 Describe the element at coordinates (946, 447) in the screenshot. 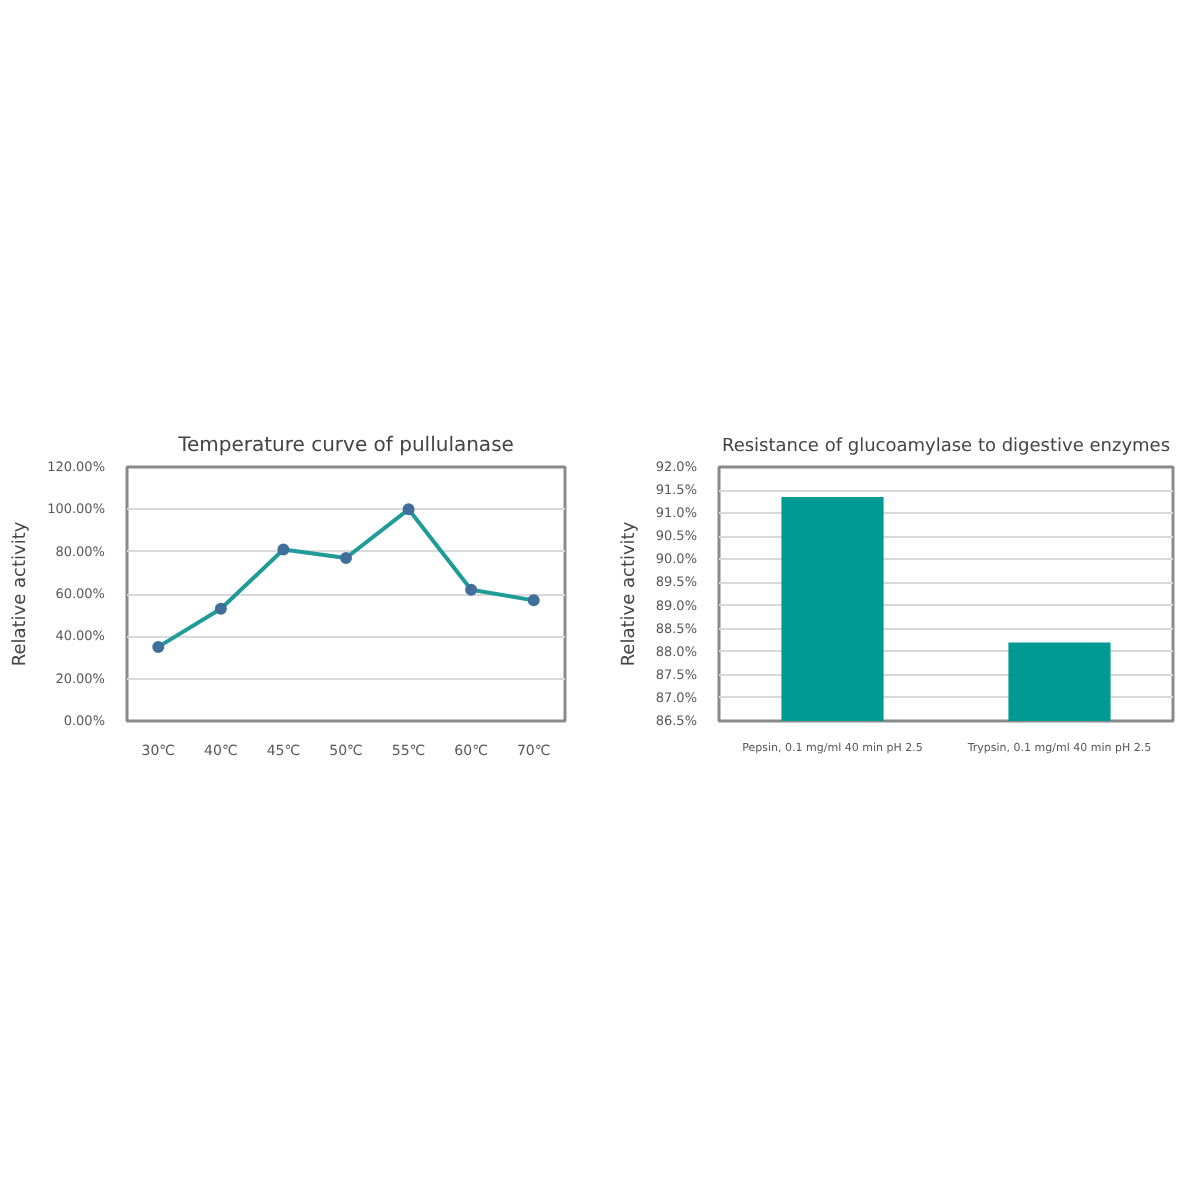

I see `chart-title: Resistance of glucoamylase to digestive enzymes` at that location.